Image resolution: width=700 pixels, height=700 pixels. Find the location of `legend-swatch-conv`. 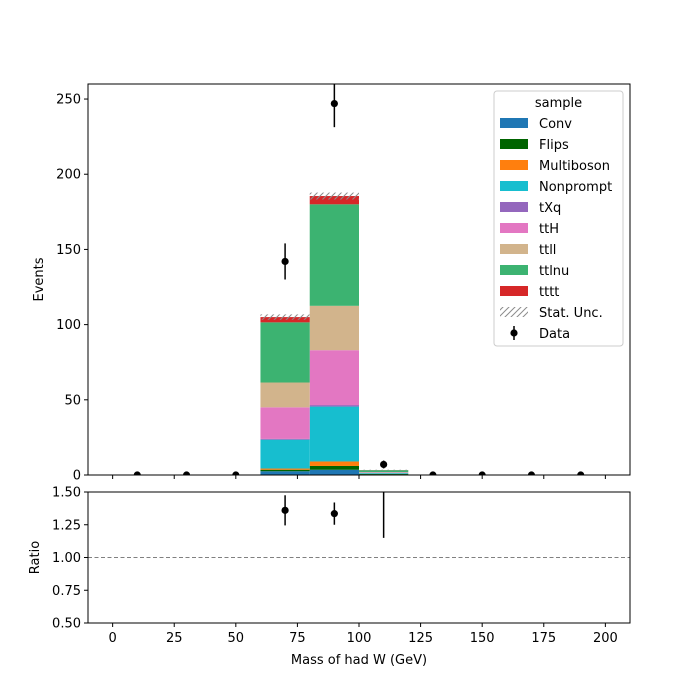

legend-swatch-conv is located at coordinates (514, 123).